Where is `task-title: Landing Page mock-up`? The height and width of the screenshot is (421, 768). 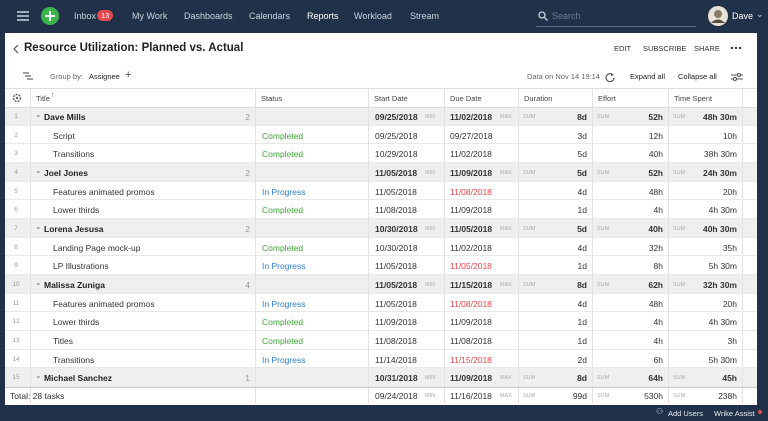 task-title: Landing Page mock-up is located at coordinates (97, 247).